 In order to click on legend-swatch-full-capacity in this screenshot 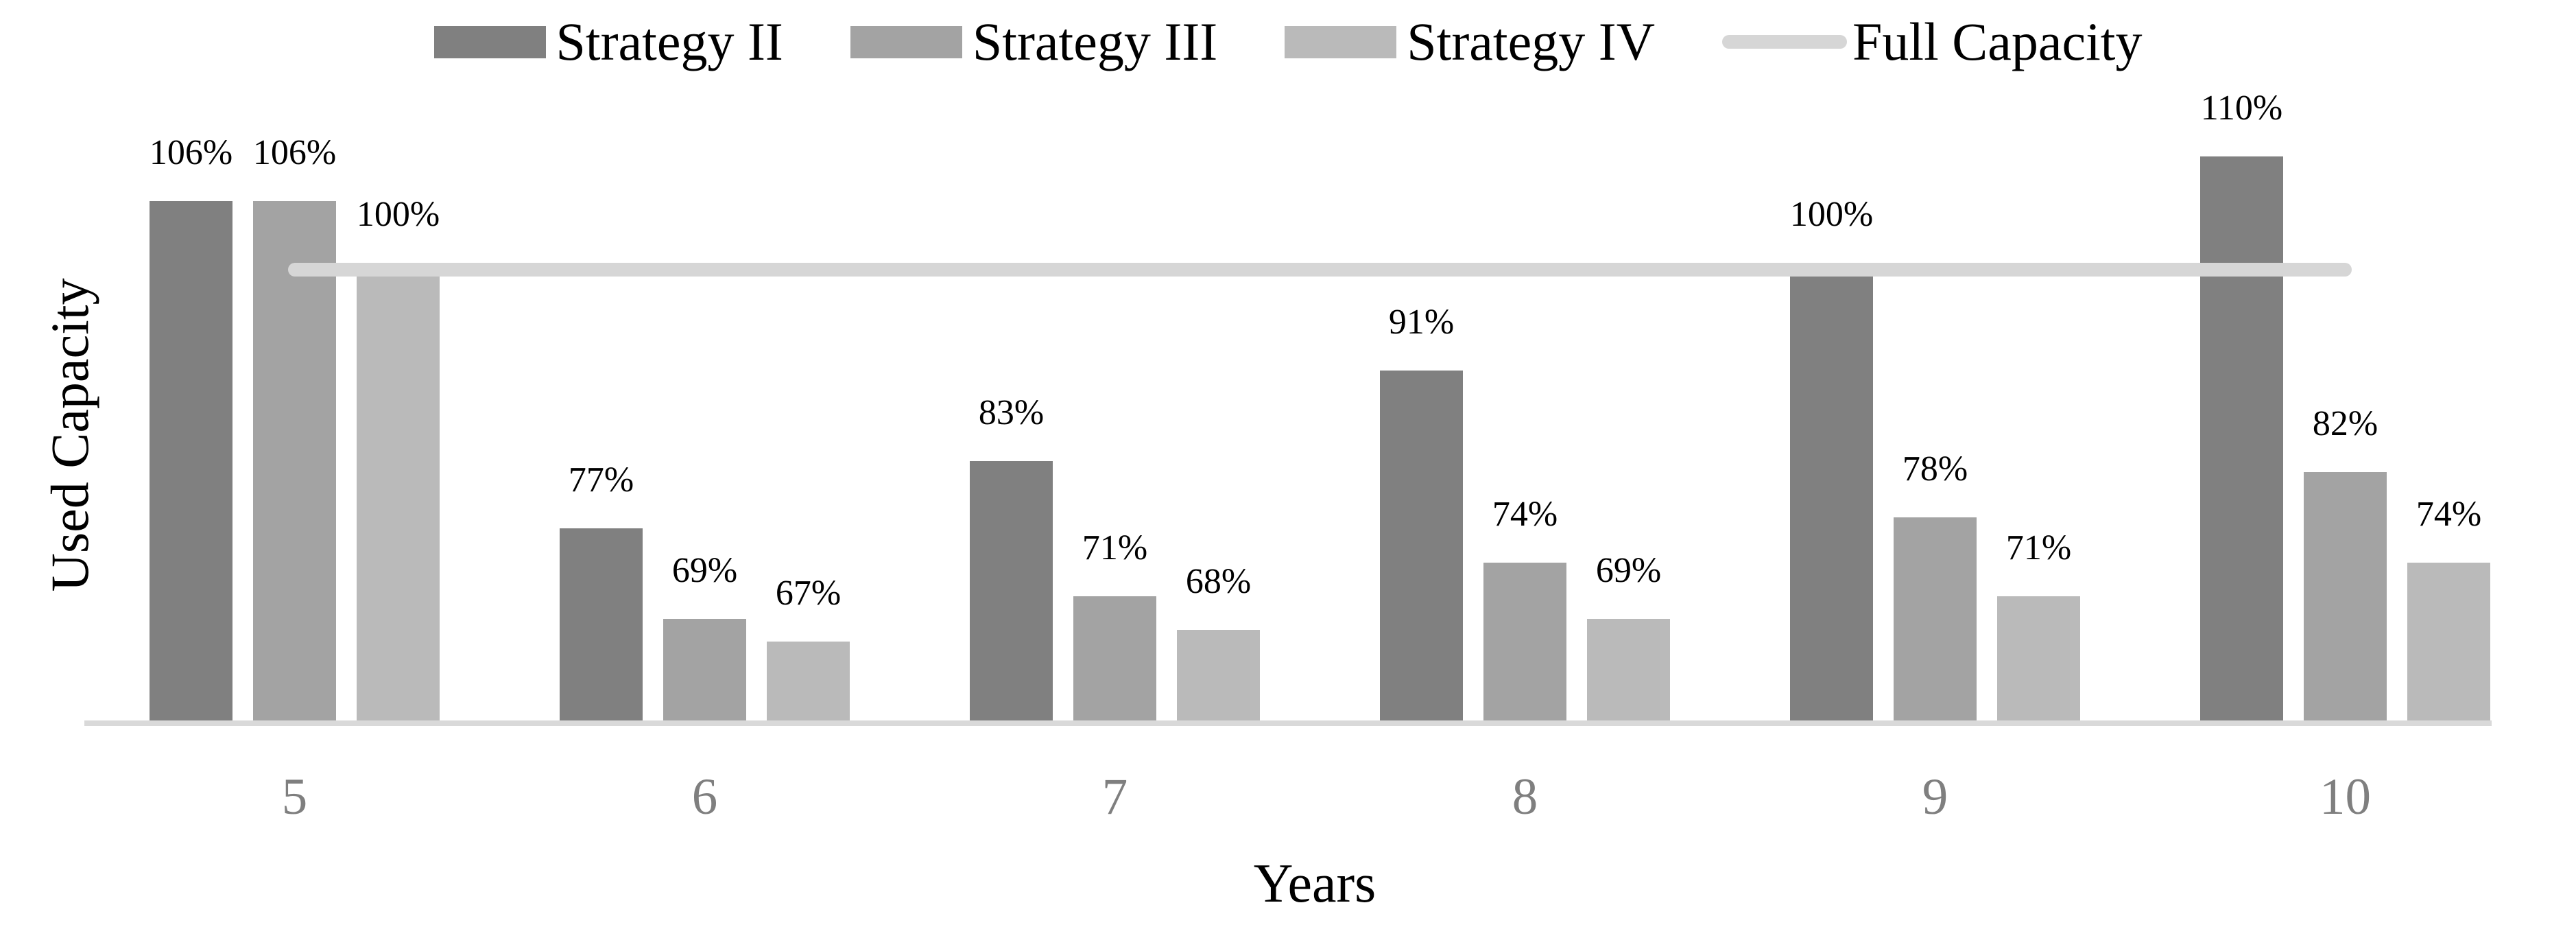, I will do `click(1785, 42)`.